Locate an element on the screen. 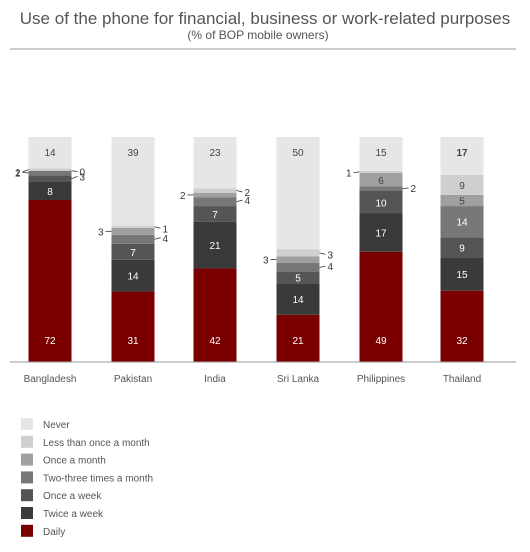 The height and width of the screenshot is (552, 530). data-label: 49 is located at coordinates (381, 341).